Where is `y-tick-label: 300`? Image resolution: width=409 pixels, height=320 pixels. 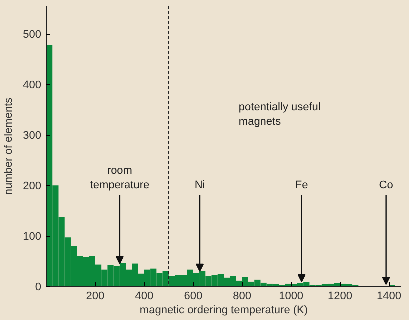
y-tick-label: 300 is located at coordinates (32, 136).